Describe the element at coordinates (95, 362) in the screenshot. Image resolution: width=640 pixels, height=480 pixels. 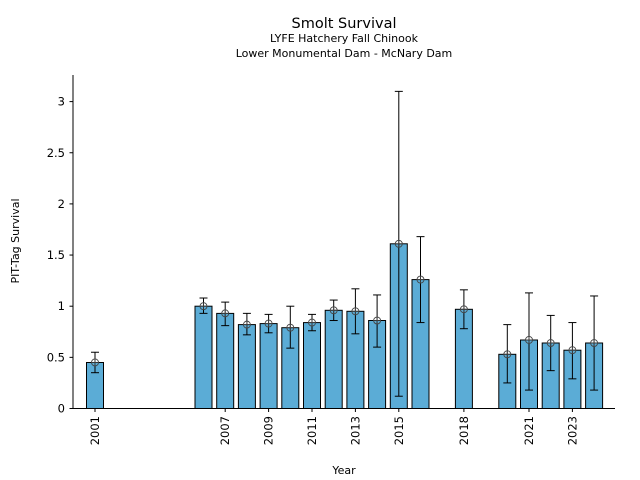
I see `point-marker-2001` at that location.